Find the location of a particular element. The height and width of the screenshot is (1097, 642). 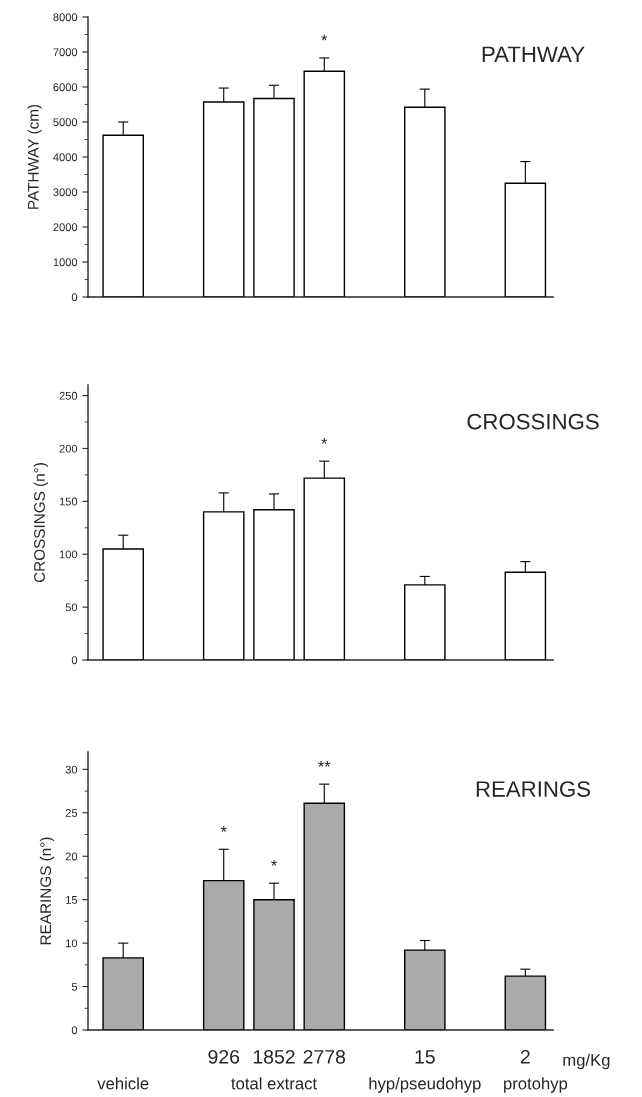

y-tick-label: 100 is located at coordinates (68, 554).